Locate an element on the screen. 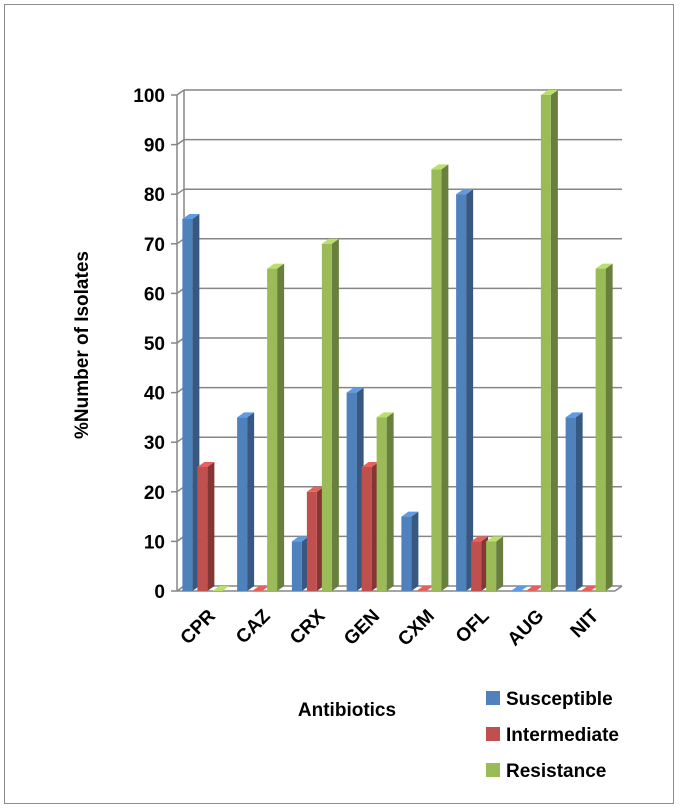 Image resolution: width=680 pixels, height=810 pixels. x-tick-label: CAZ is located at coordinates (253, 626).